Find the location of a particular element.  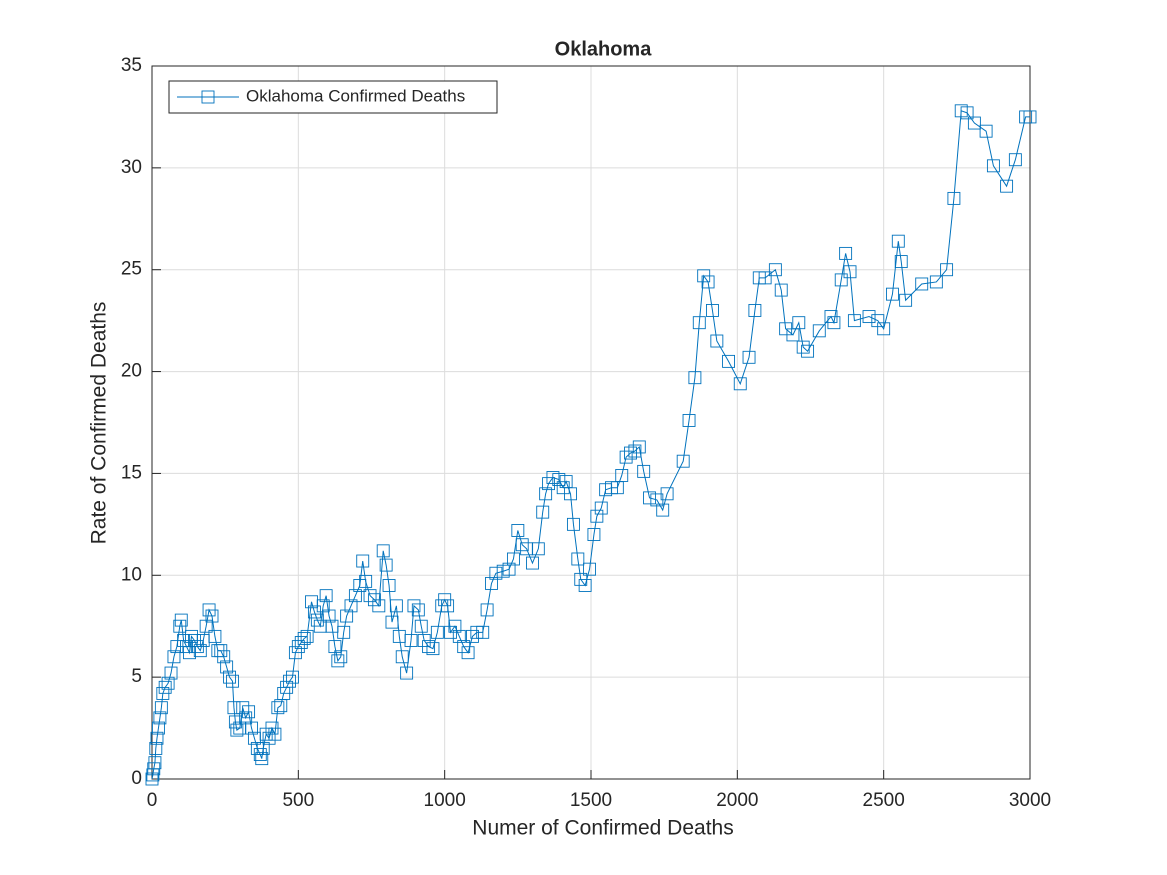

x-tick-label: 2000 is located at coordinates (737, 800).